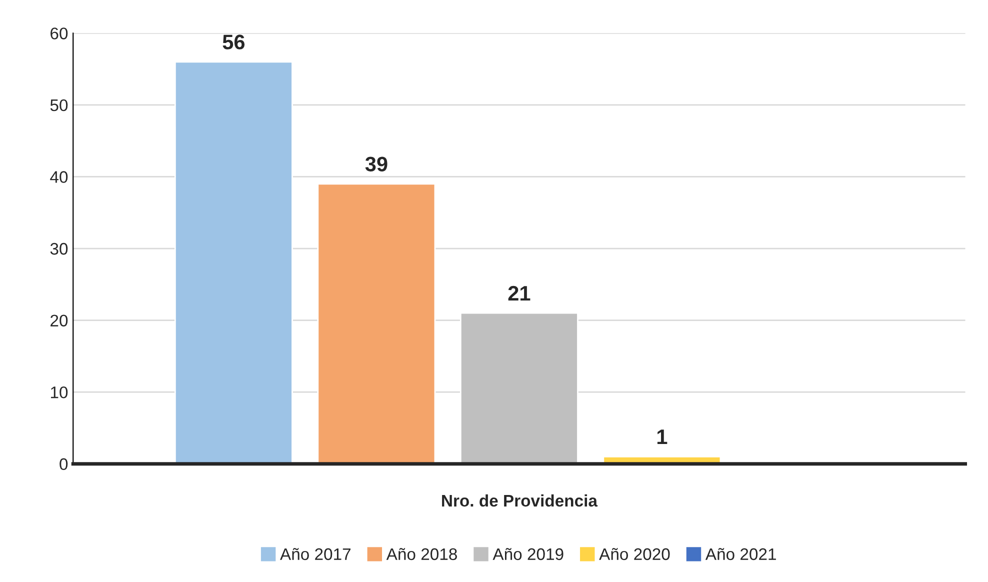 Image resolution: width=988 pixels, height=582 pixels. What do you see at coordinates (233, 42) in the screenshot?
I see `data-label: 56` at bounding box center [233, 42].